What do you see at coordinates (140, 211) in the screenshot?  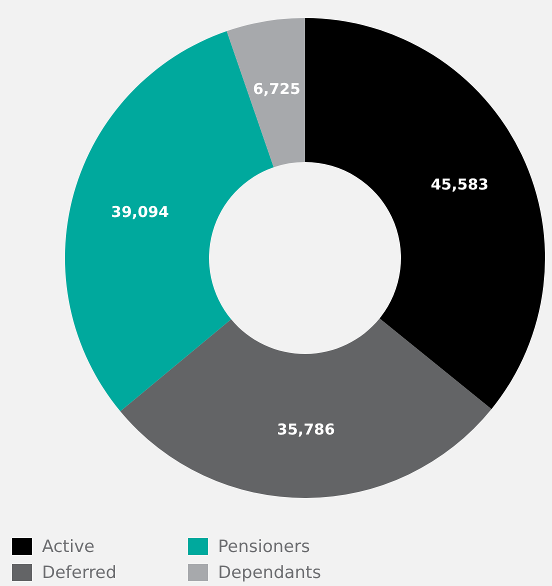 I see `data-label: 39,094` at bounding box center [140, 211].